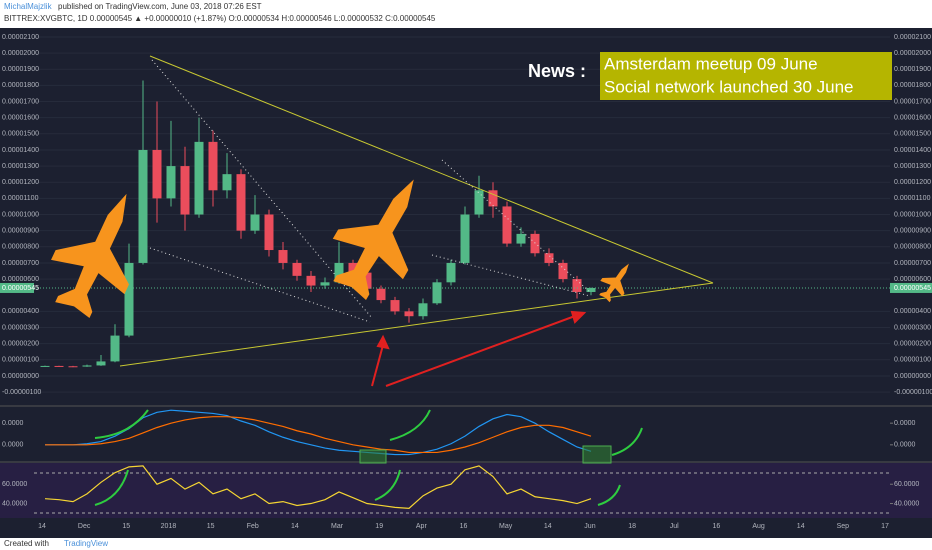  What do you see at coordinates (20, 37) in the screenshot?
I see `y-tick-label: 0.00002100` at bounding box center [20, 37].